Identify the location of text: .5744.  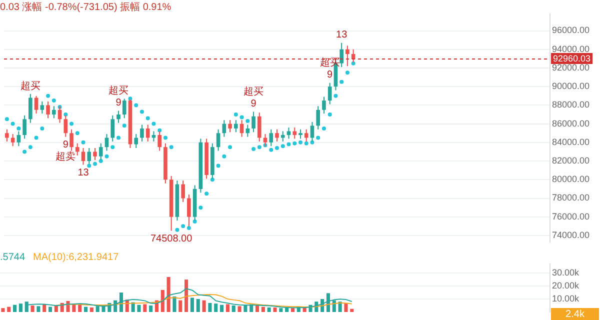
(13, 257).